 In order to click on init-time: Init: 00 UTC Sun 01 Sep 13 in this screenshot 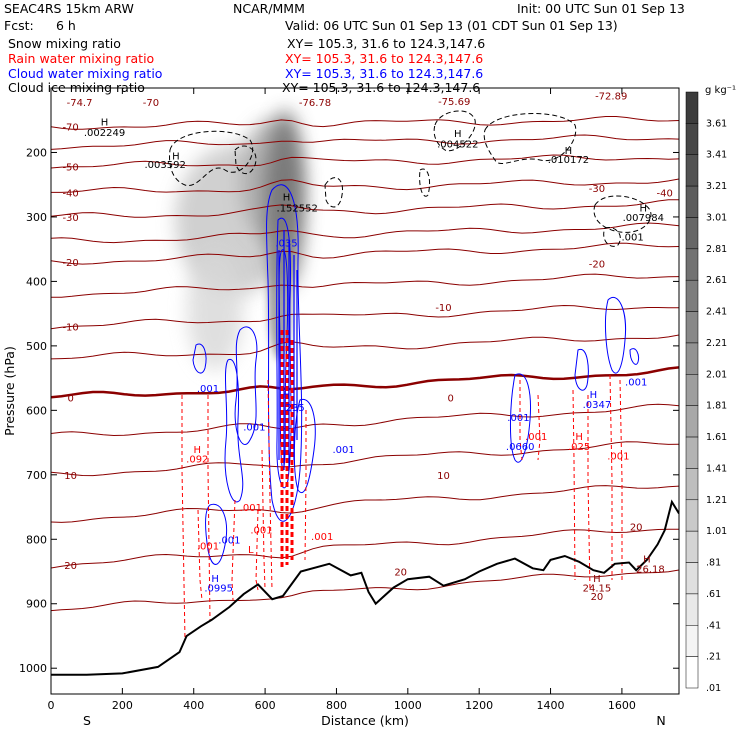, I will do `click(601, 8)`.